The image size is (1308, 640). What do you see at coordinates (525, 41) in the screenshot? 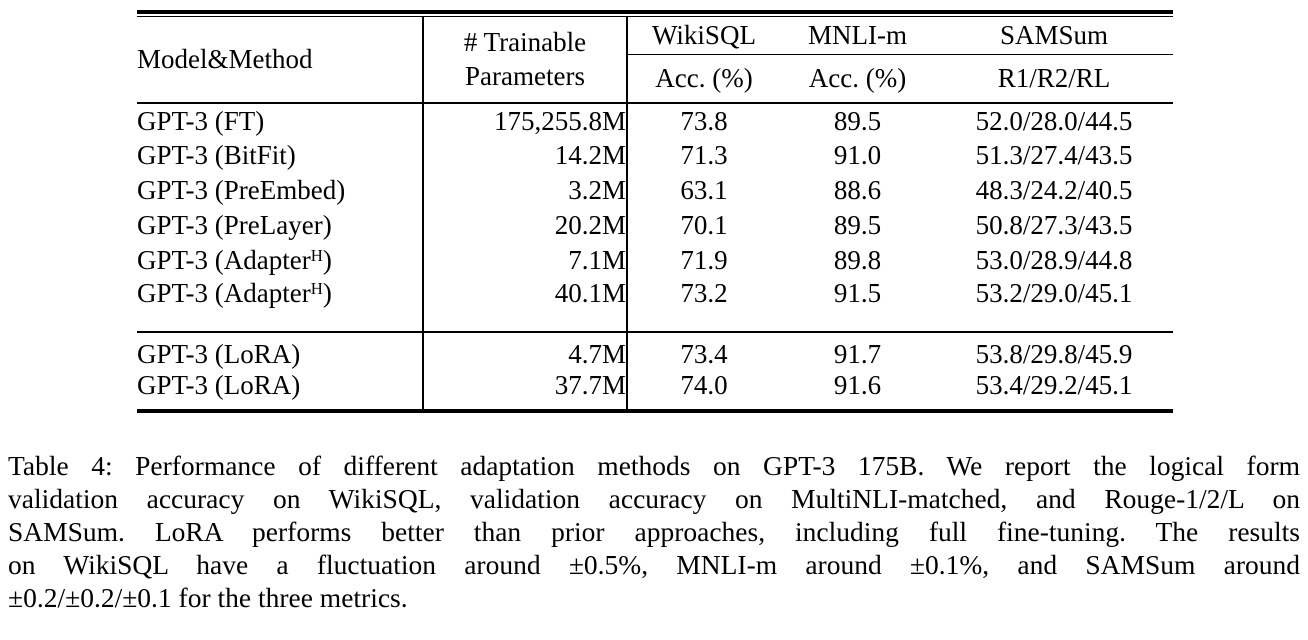
I see `trainable-line1: # Trainable` at bounding box center [525, 41].